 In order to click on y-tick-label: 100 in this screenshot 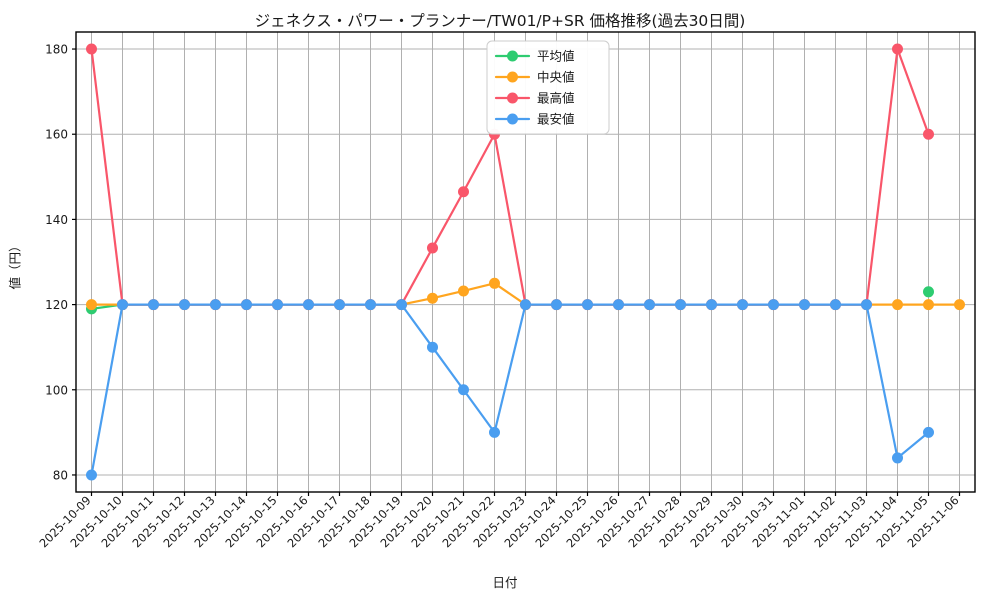, I will do `click(56, 390)`.